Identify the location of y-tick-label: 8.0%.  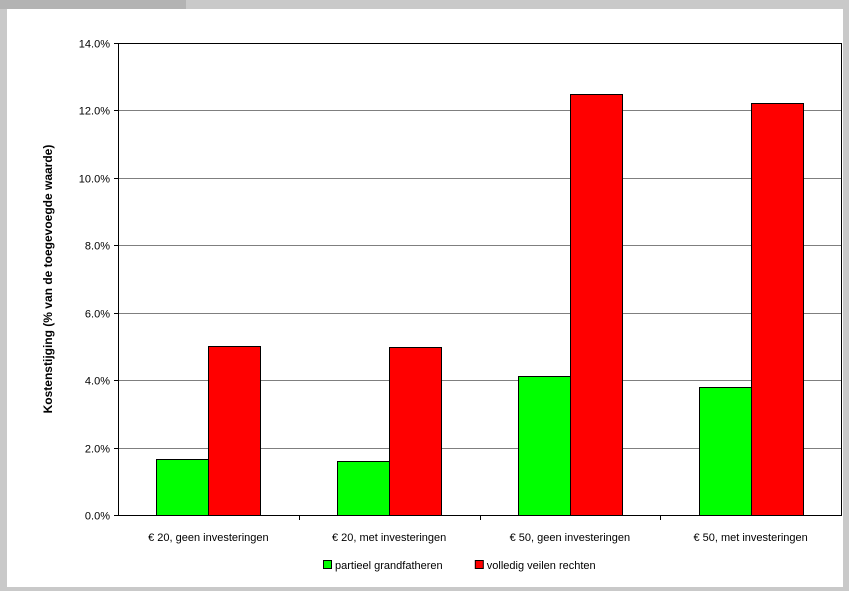
(97, 247).